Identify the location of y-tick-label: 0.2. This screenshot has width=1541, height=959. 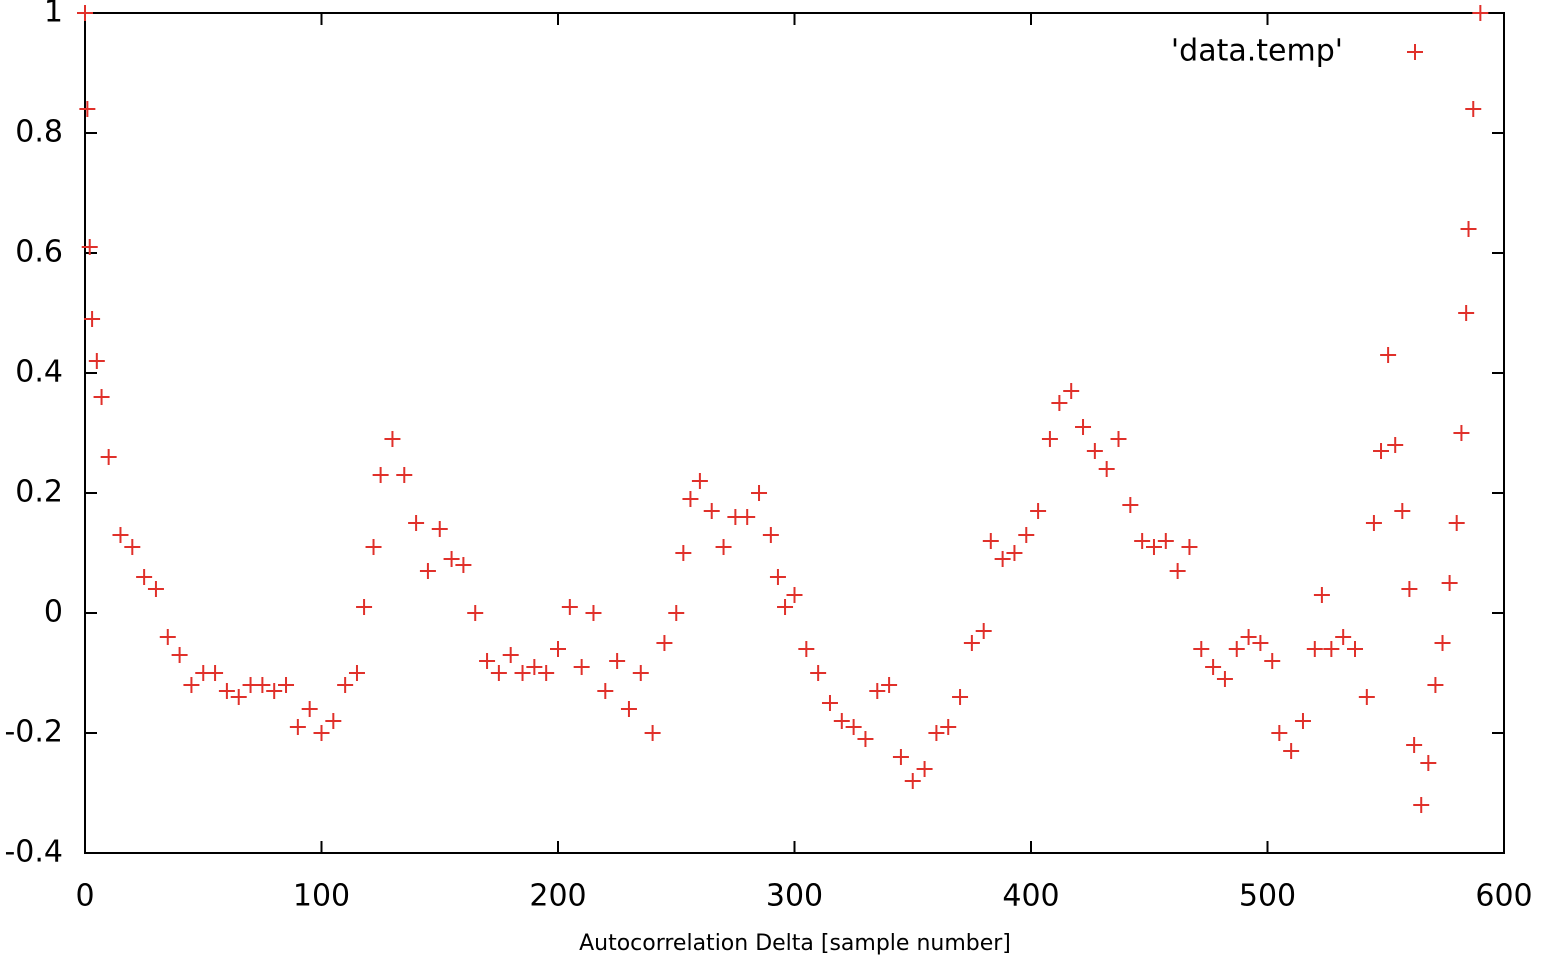
(39, 492).